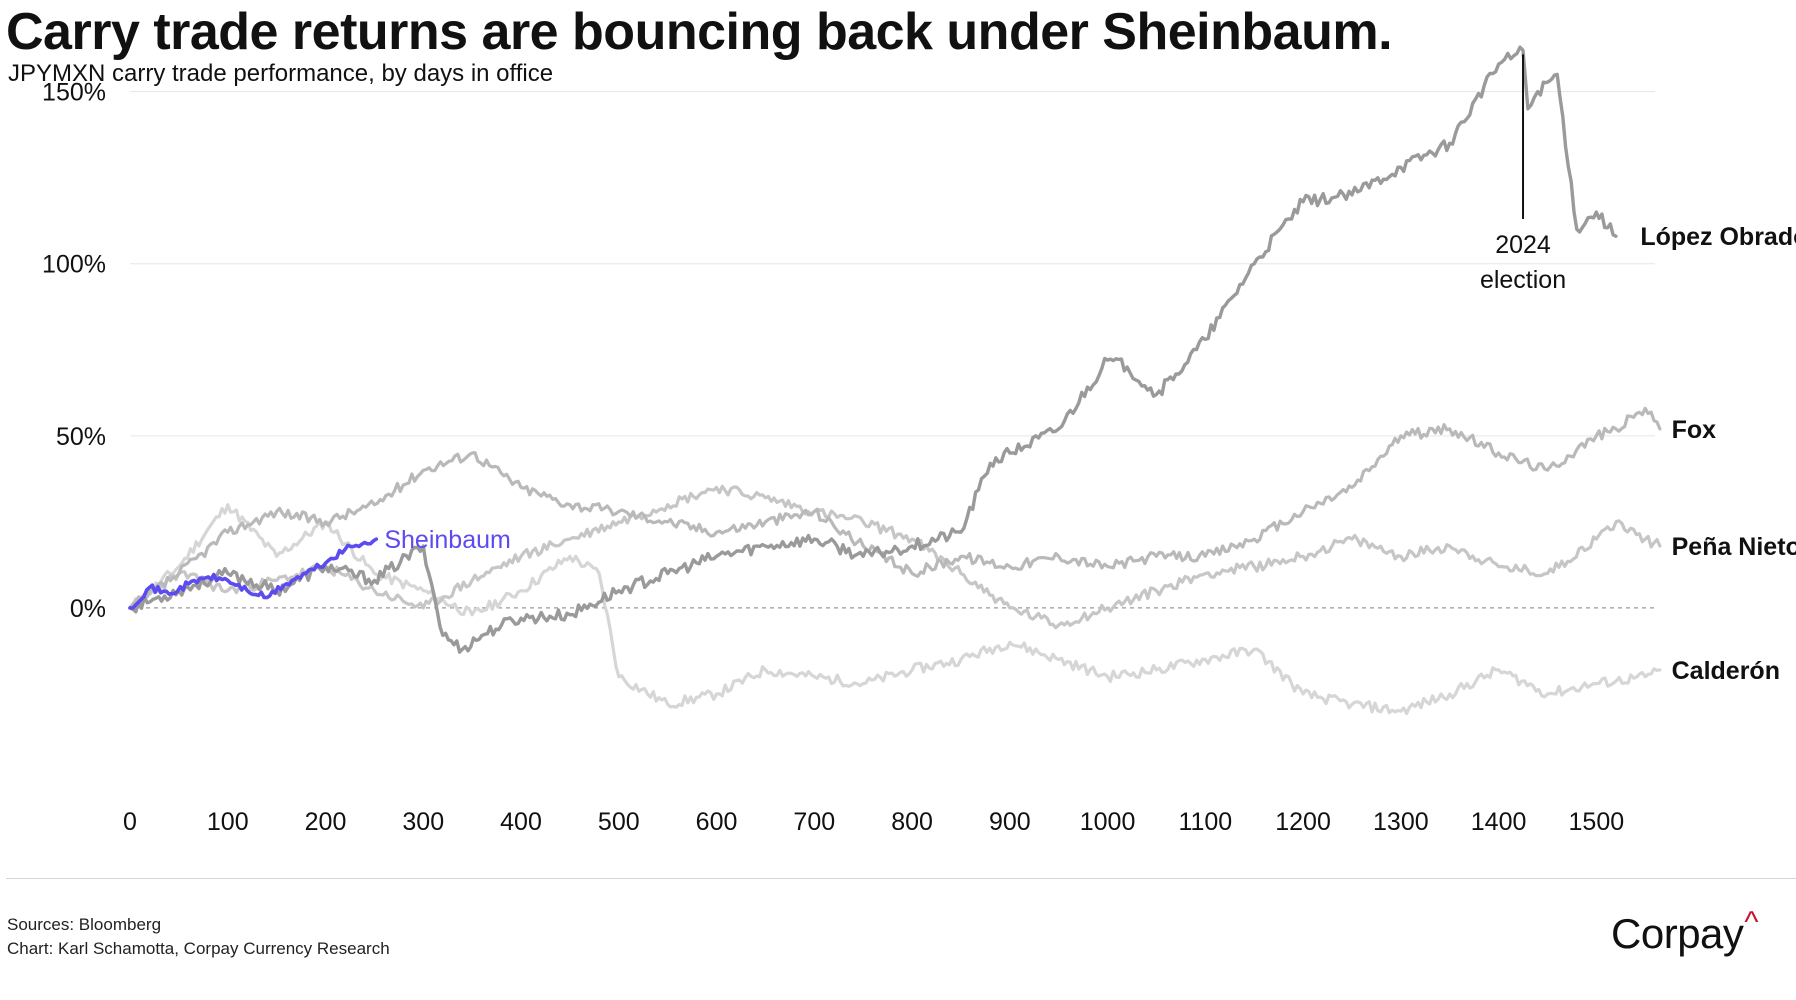 The height and width of the screenshot is (1000, 1796). I want to click on x-tick-label: 100, so click(228, 822).